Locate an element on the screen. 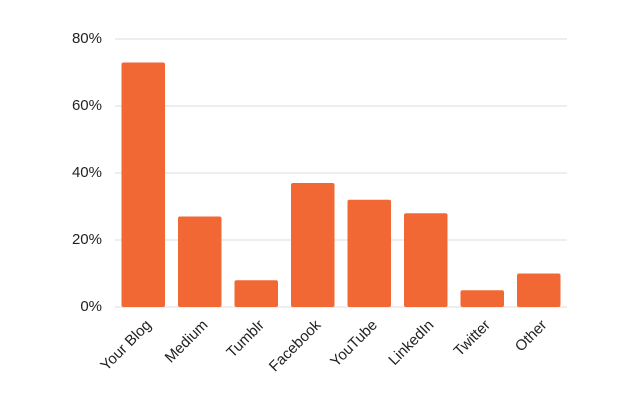  x-tick-label: Medium is located at coordinates (187, 342).